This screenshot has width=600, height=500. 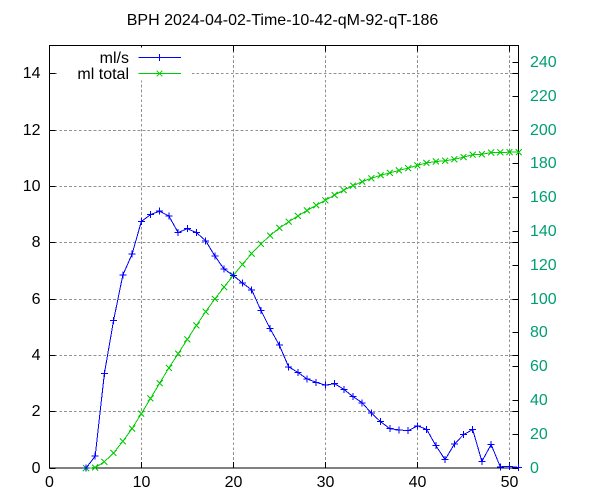 What do you see at coordinates (114, 58) in the screenshot?
I see `svg-text: ml/s` at bounding box center [114, 58].